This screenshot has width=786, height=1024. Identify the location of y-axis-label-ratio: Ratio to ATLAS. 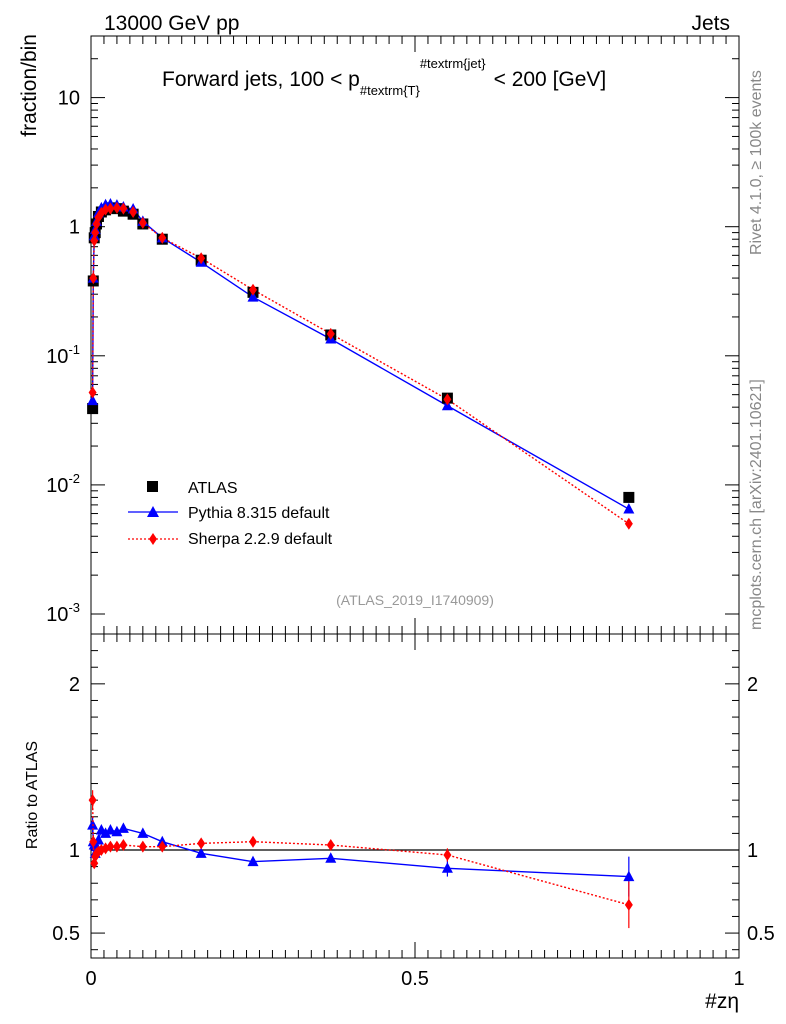
(32, 795).